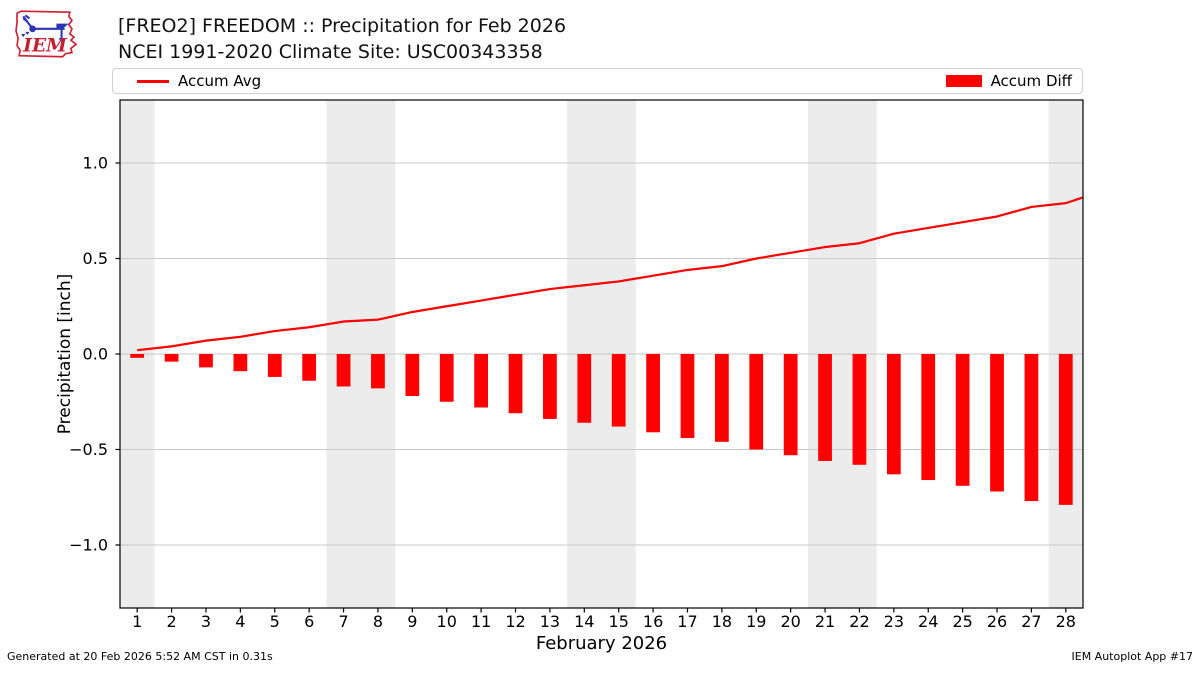 This screenshot has height=675, width=1200. Describe the element at coordinates (240, 621) in the screenshot. I see `x-tick-label: 4` at that location.